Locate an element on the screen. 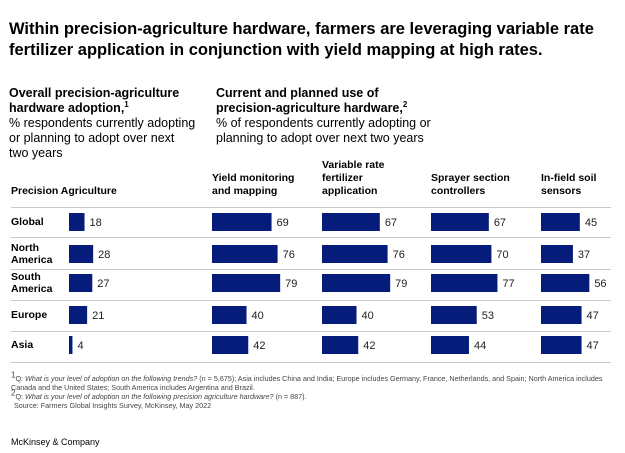  footnote-2-ref: 2 is located at coordinates (13, 393).